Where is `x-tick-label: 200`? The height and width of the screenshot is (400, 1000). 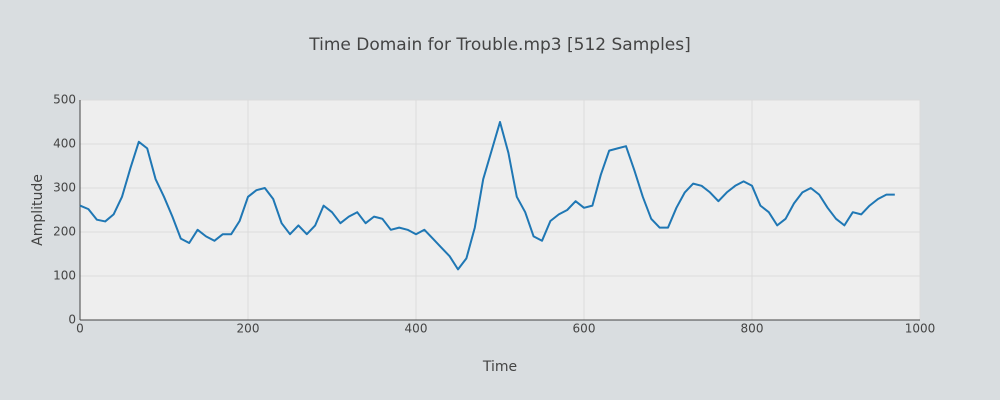 x-tick-label: 200 is located at coordinates (248, 329).